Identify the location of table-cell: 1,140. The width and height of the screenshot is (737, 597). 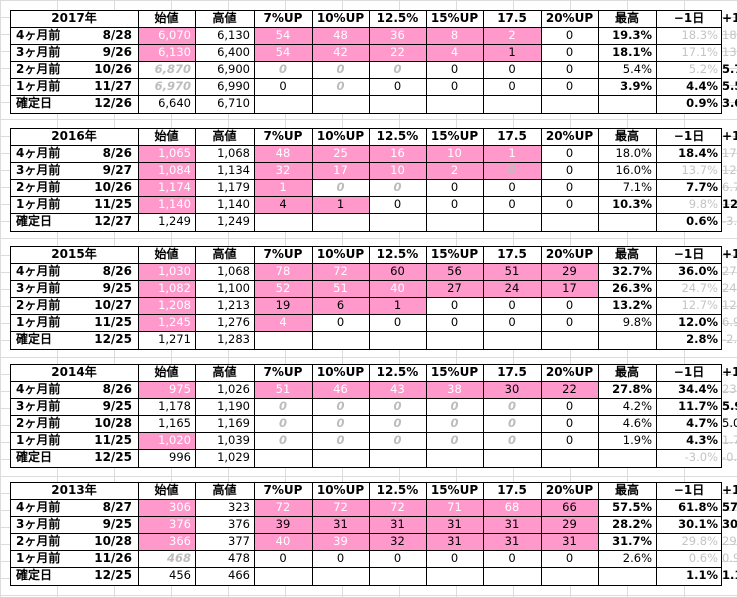
(174, 204).